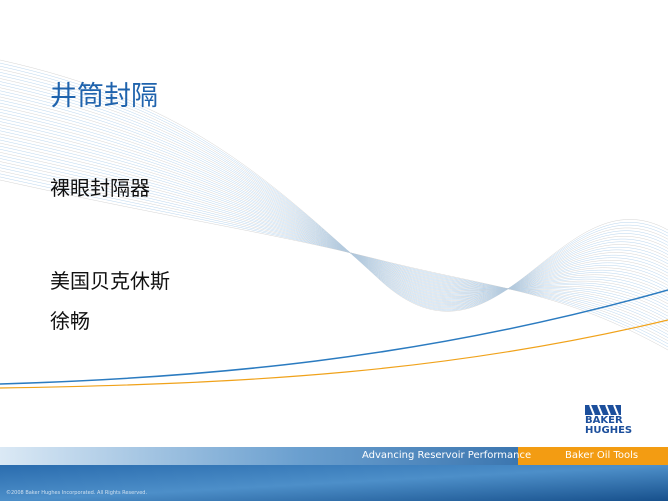 The image size is (668, 501). I want to click on division: Baker Oil Tools, so click(602, 455).